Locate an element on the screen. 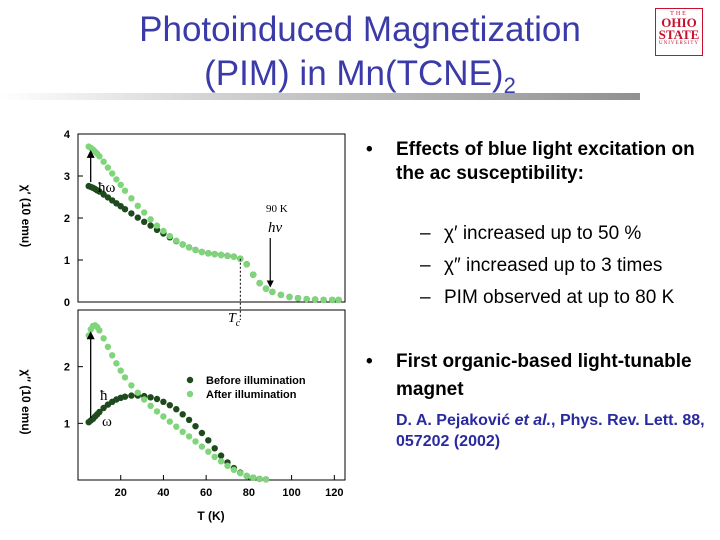  chart-bottom-panel: 1 2 20 40 60 80 100 120 is located at coordinates (205, 404).